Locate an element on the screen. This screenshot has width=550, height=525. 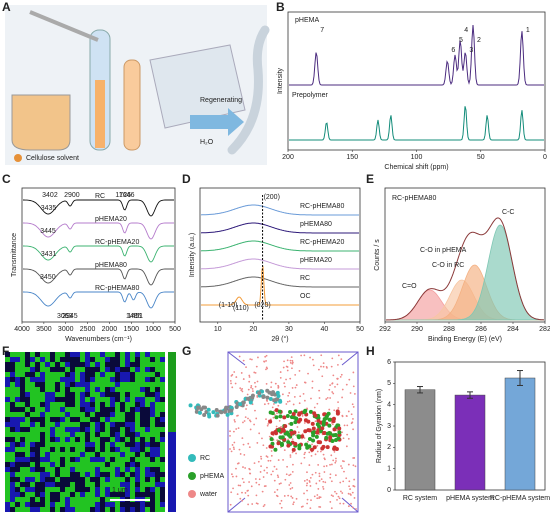
spectrum is located at coordinates (279, 228).